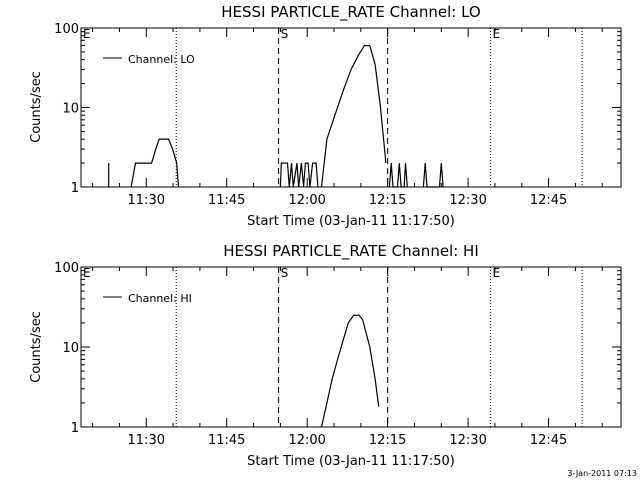 This screenshot has height=480, width=640. I want to click on panel-hi-x-tick-label: 12:30, so click(467, 440).